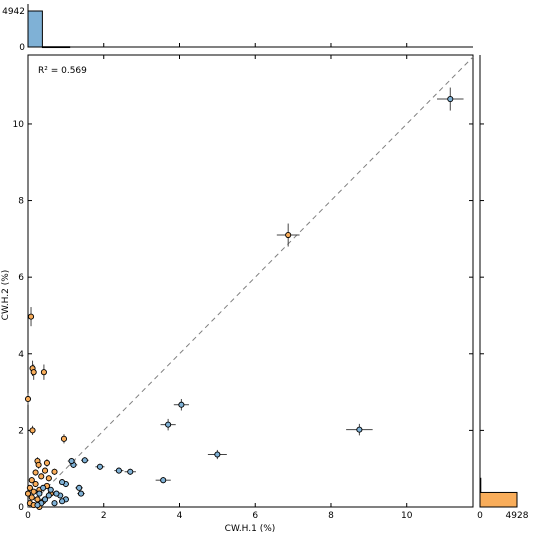  What do you see at coordinates (21, 508) in the screenshot?
I see `y-tick-label: 0` at bounding box center [21, 508].